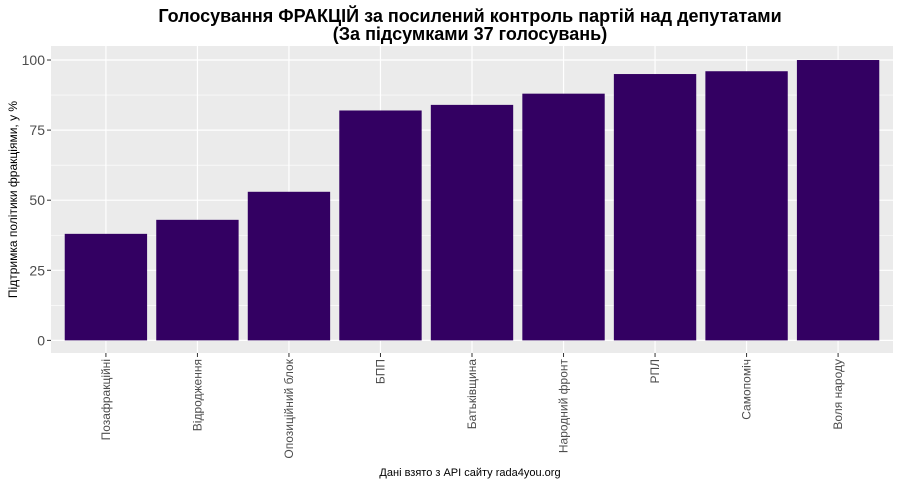 This screenshot has height=483, width=900. What do you see at coordinates (747, 389) in the screenshot?
I see `x-tick-label: Самопоміч` at bounding box center [747, 389].